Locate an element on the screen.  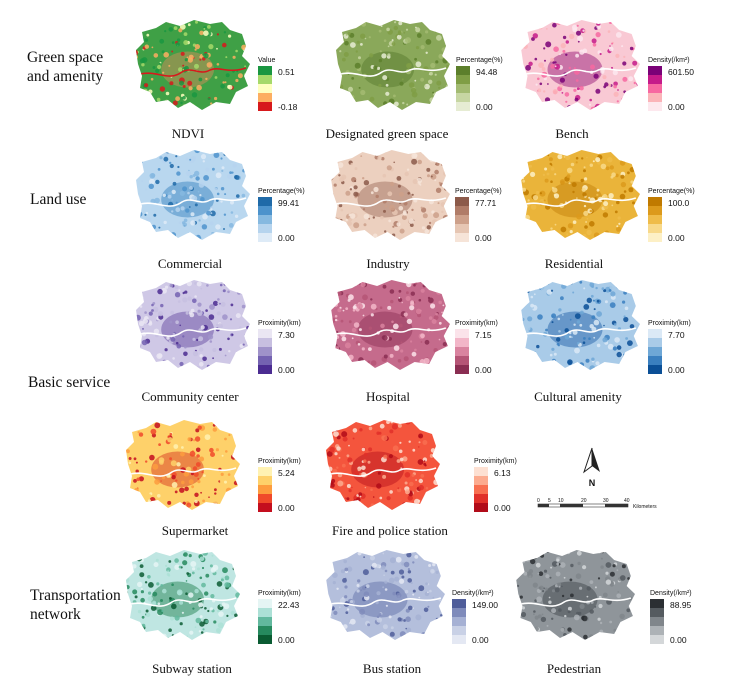
legend-industry: Percentage(%) 77.71 0.00 is located at coordinates (490, 217).